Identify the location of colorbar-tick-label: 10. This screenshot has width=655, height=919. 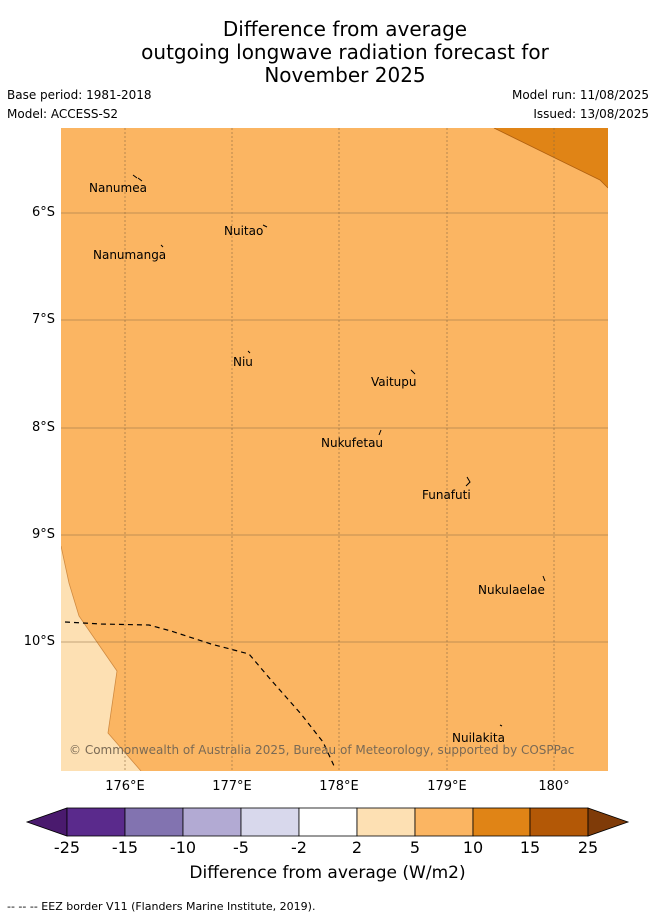
(473, 847).